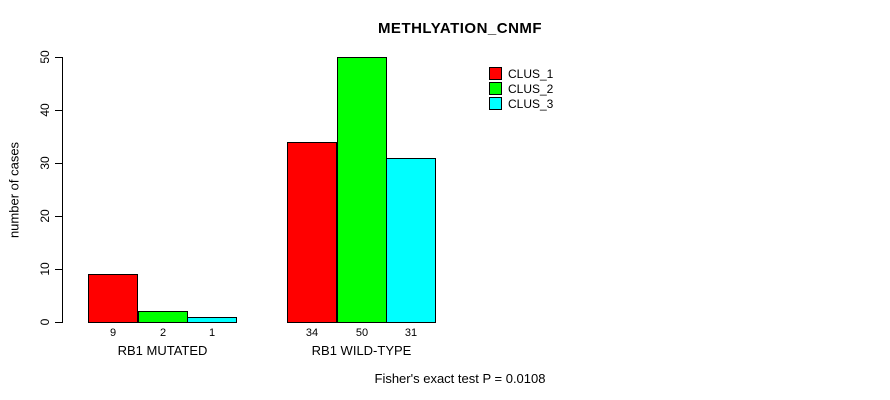 This screenshot has width=890, height=400. Describe the element at coordinates (531, 88) in the screenshot. I see `legend-label: CLUS_2` at that location.